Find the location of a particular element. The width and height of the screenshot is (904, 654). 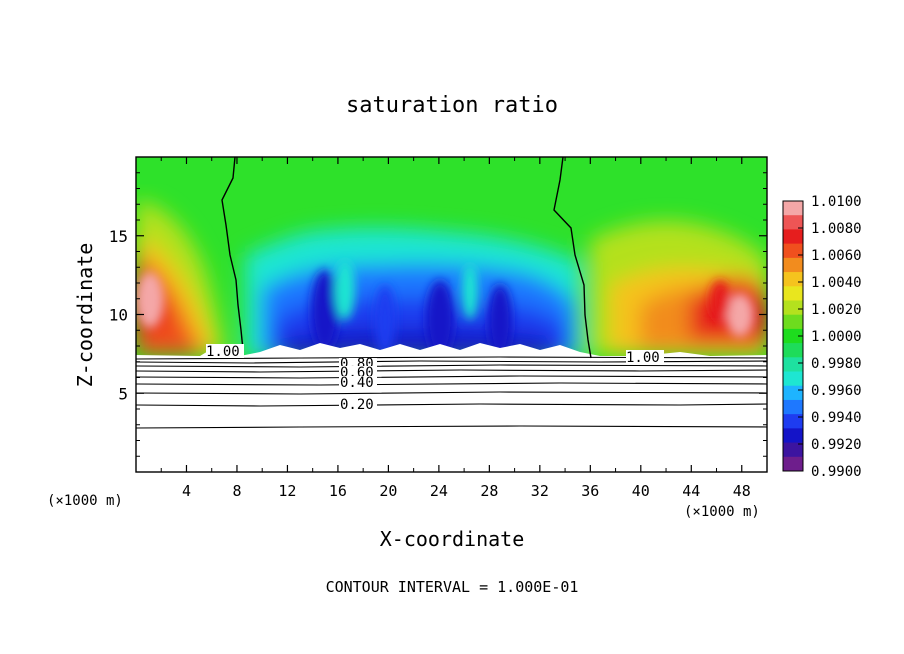

x-tick-label: 28 is located at coordinates (489, 491).